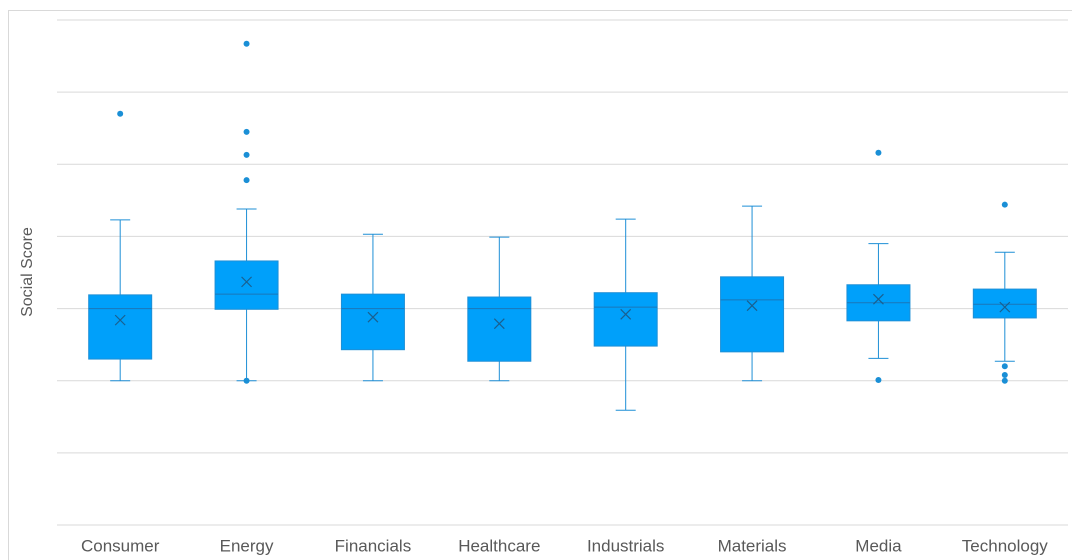 This screenshot has height=560, width=1072. I want to click on x-tick-label: Consumer, so click(120, 545).